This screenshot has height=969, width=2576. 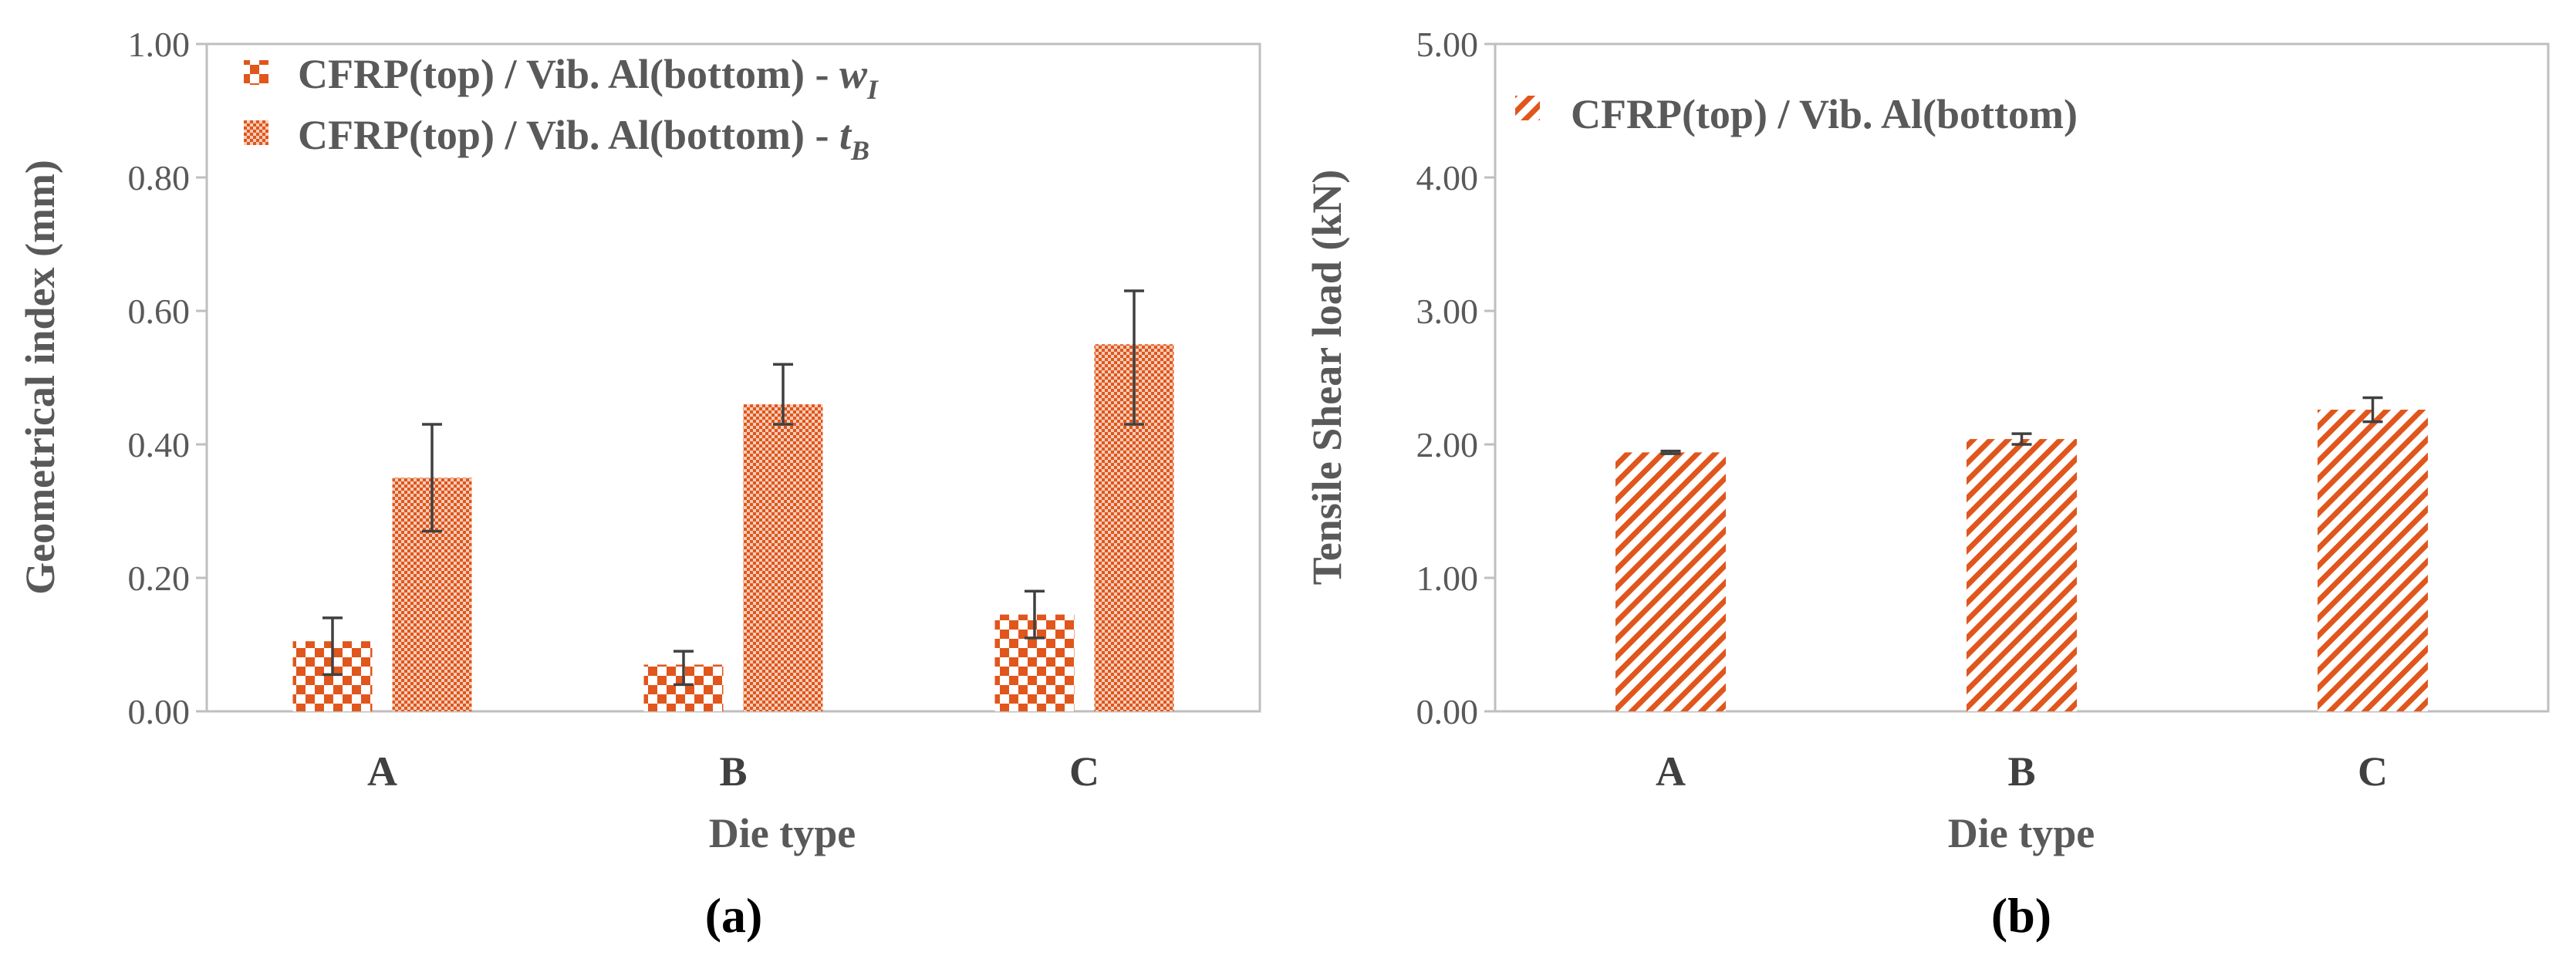 What do you see at coordinates (1527, 108) in the screenshot?
I see `legend-swatch-tensile` at bounding box center [1527, 108].